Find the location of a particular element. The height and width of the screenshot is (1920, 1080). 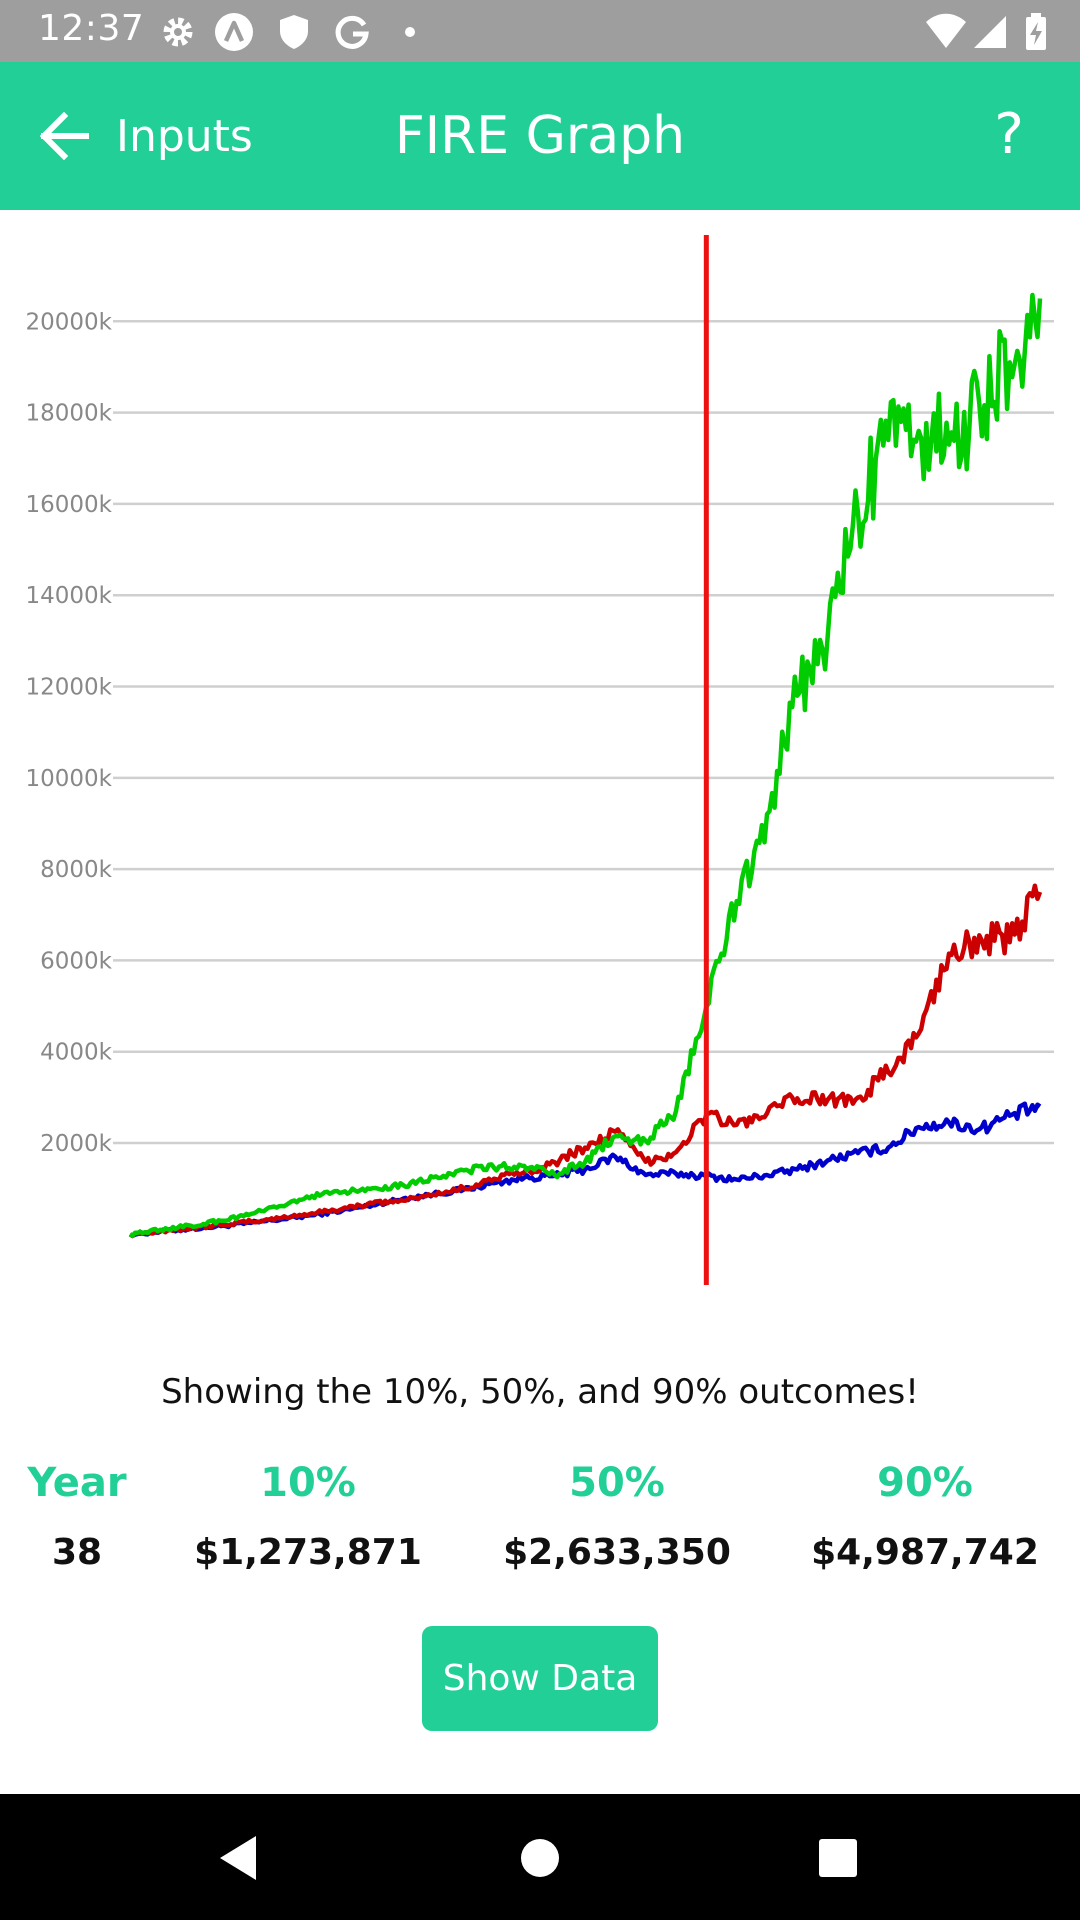

back-triangle-icon is located at coordinates (240, 1858).